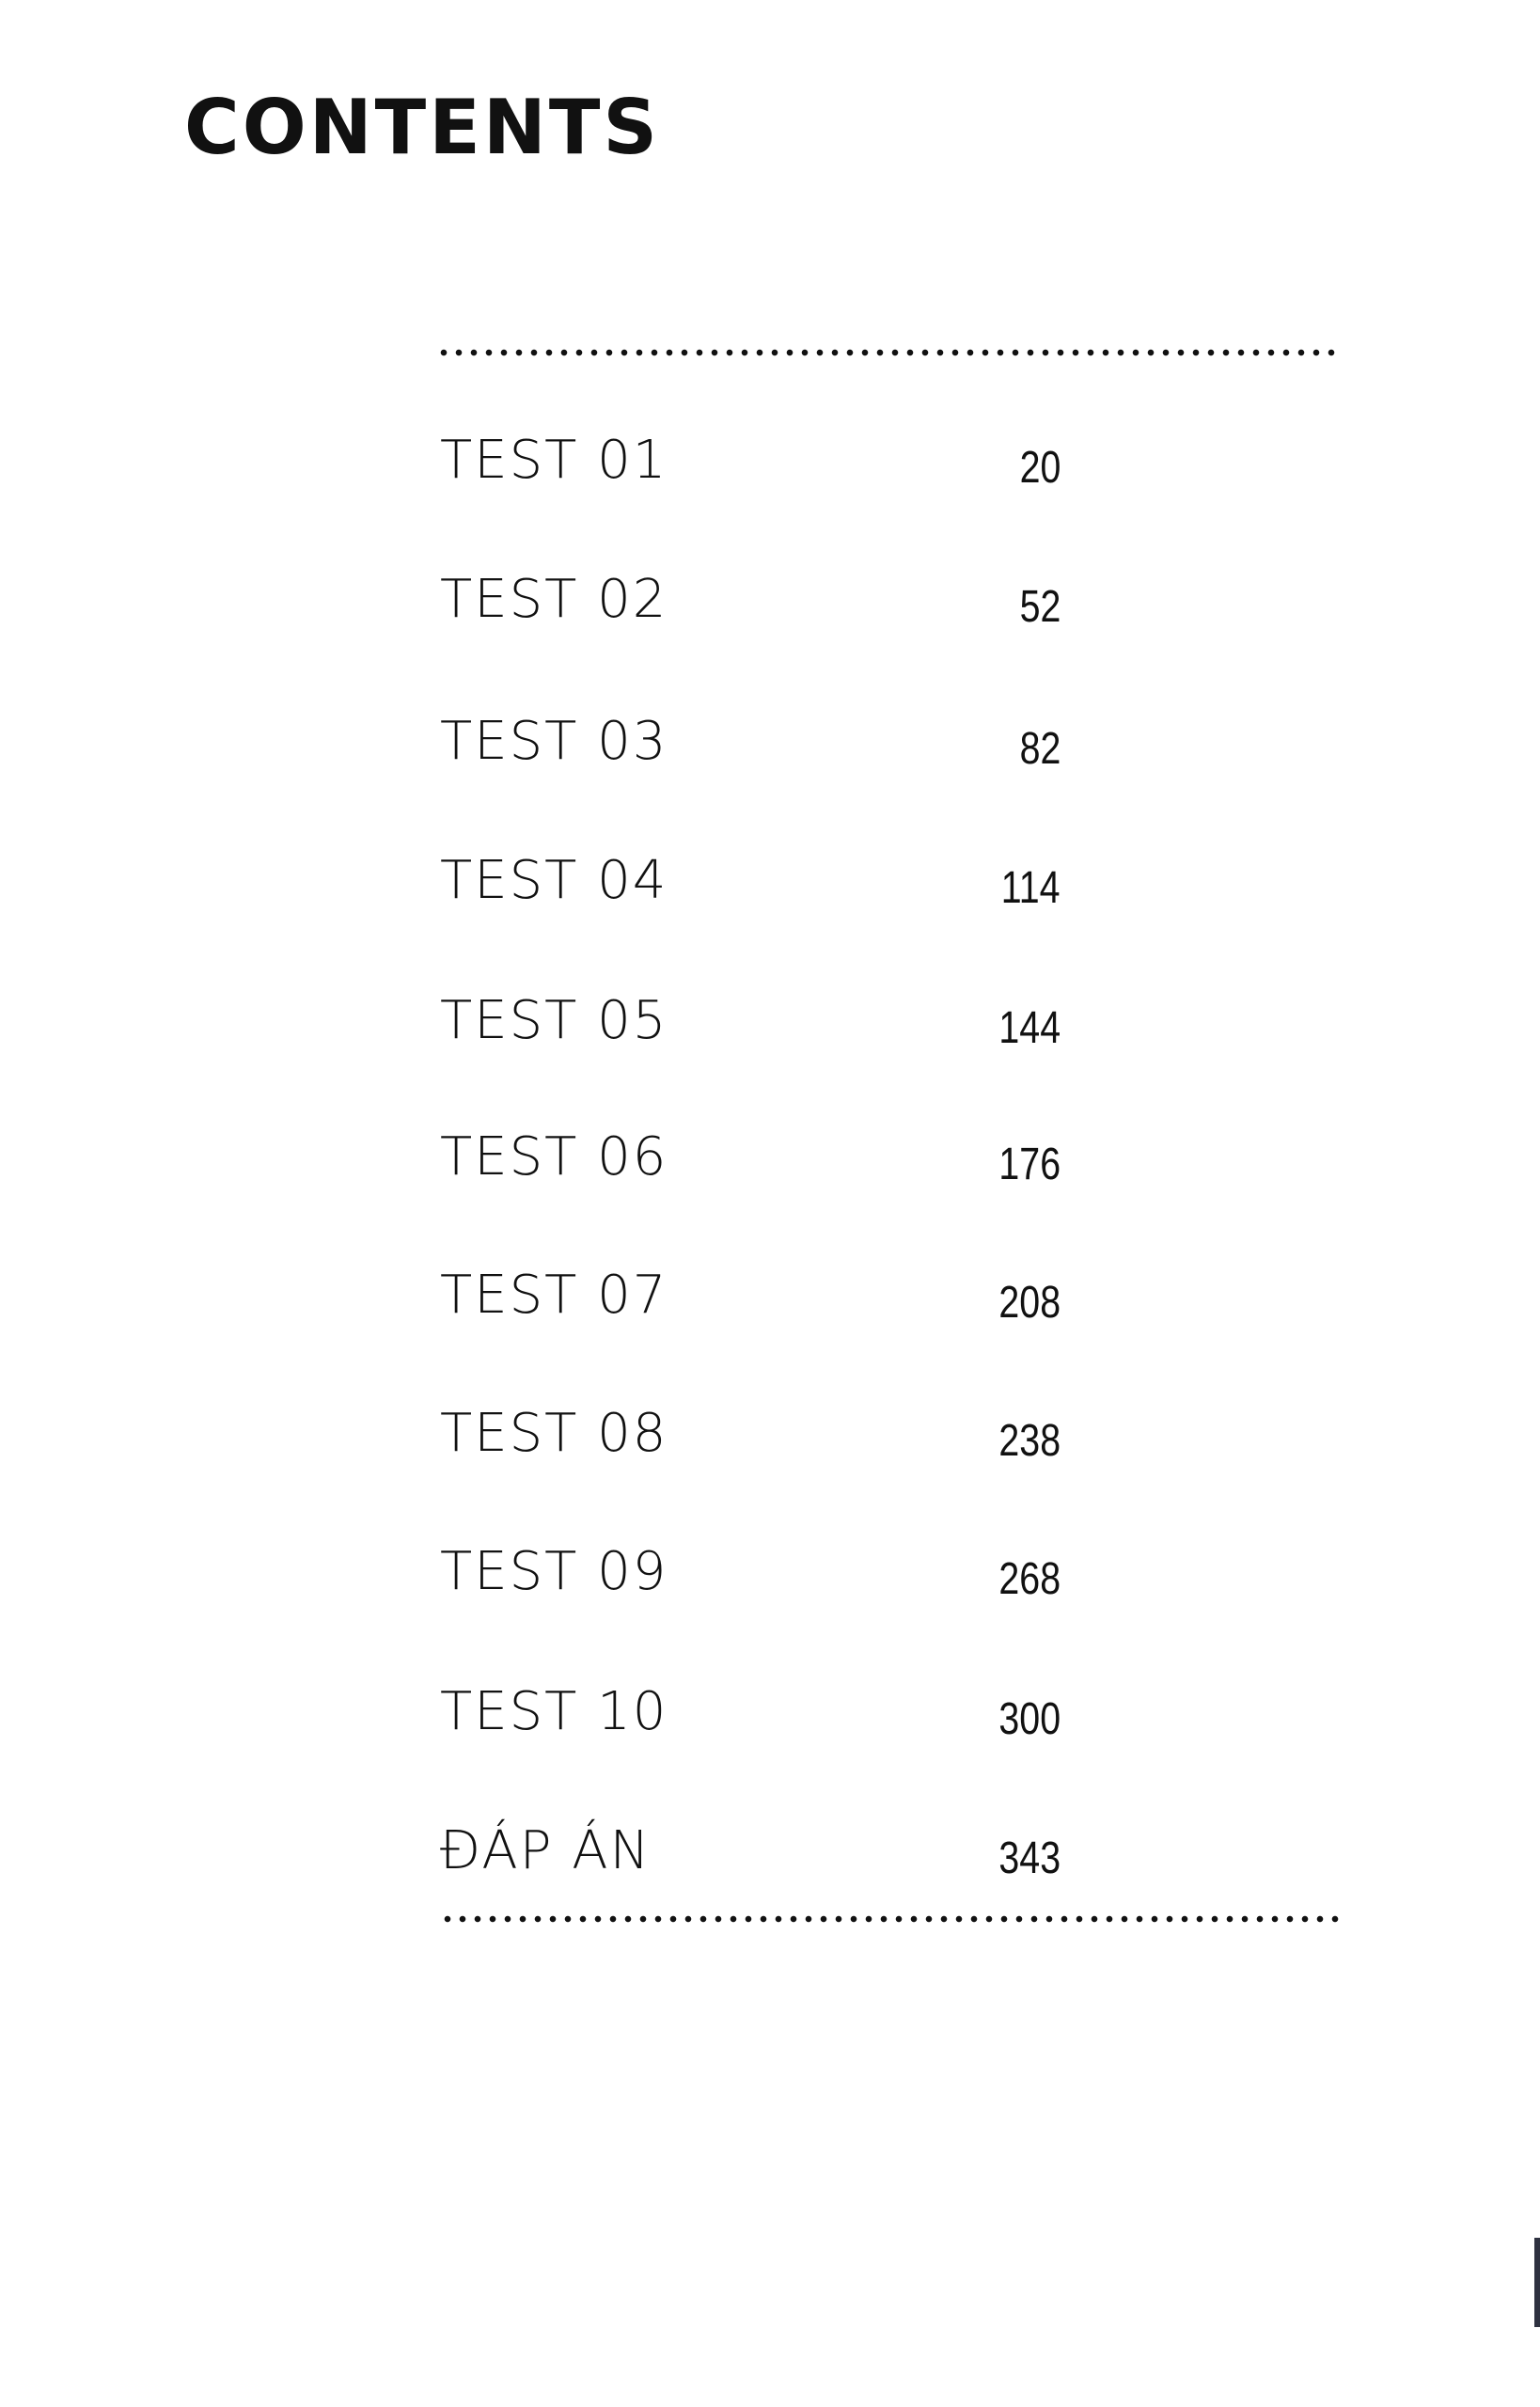 Image resolution: width=1540 pixels, height=2407 pixels. I want to click on toc-entry-label: TEST 07, so click(554, 1295).